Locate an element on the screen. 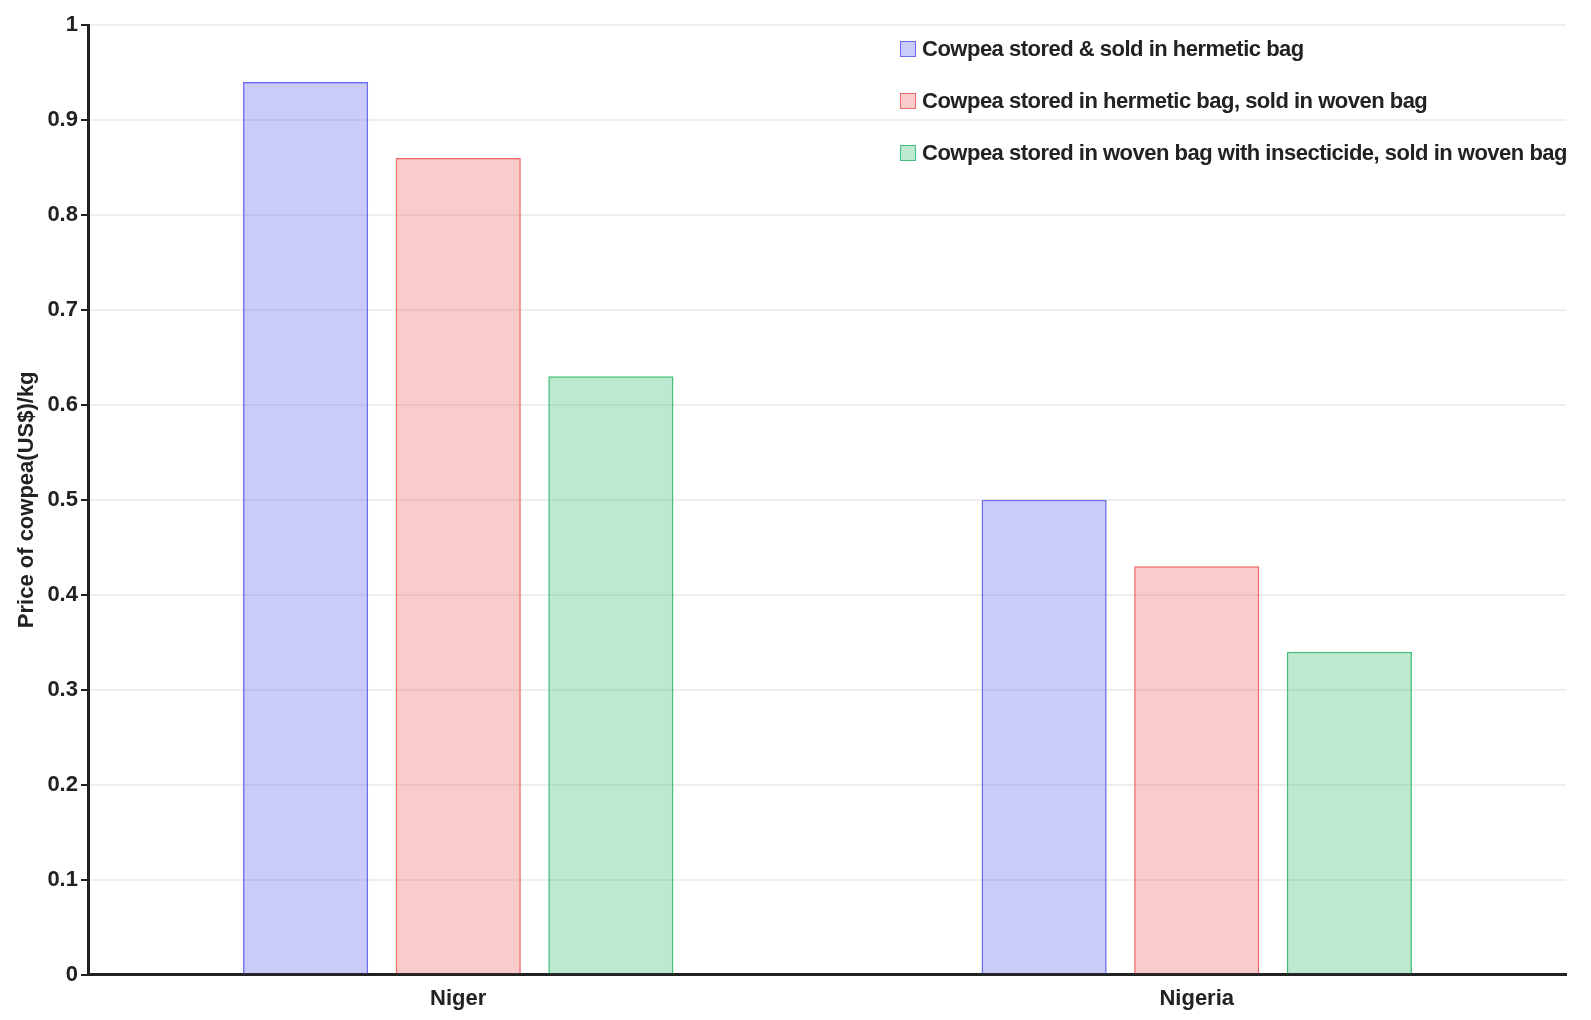 The width and height of the screenshot is (1591, 1020). legend-label: Cowpea stored & sold in hermetic bag is located at coordinates (1113, 49).